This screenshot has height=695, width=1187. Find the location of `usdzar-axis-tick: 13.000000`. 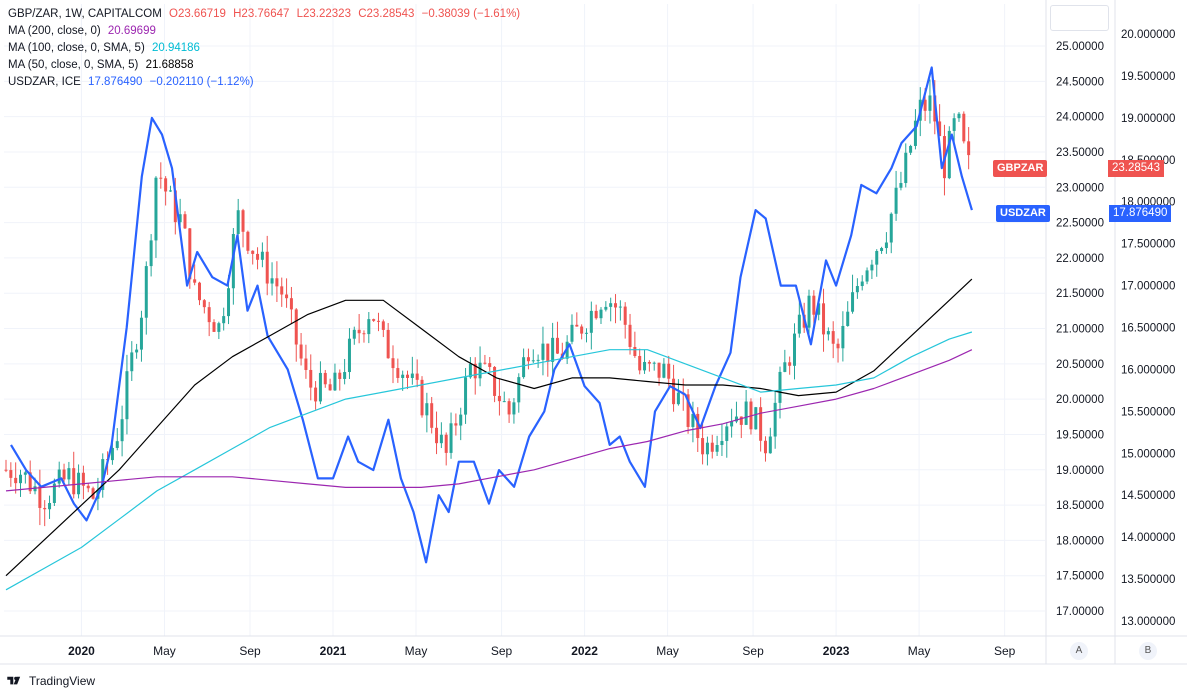

usdzar-axis-tick: 13.000000 is located at coordinates (1148, 622).